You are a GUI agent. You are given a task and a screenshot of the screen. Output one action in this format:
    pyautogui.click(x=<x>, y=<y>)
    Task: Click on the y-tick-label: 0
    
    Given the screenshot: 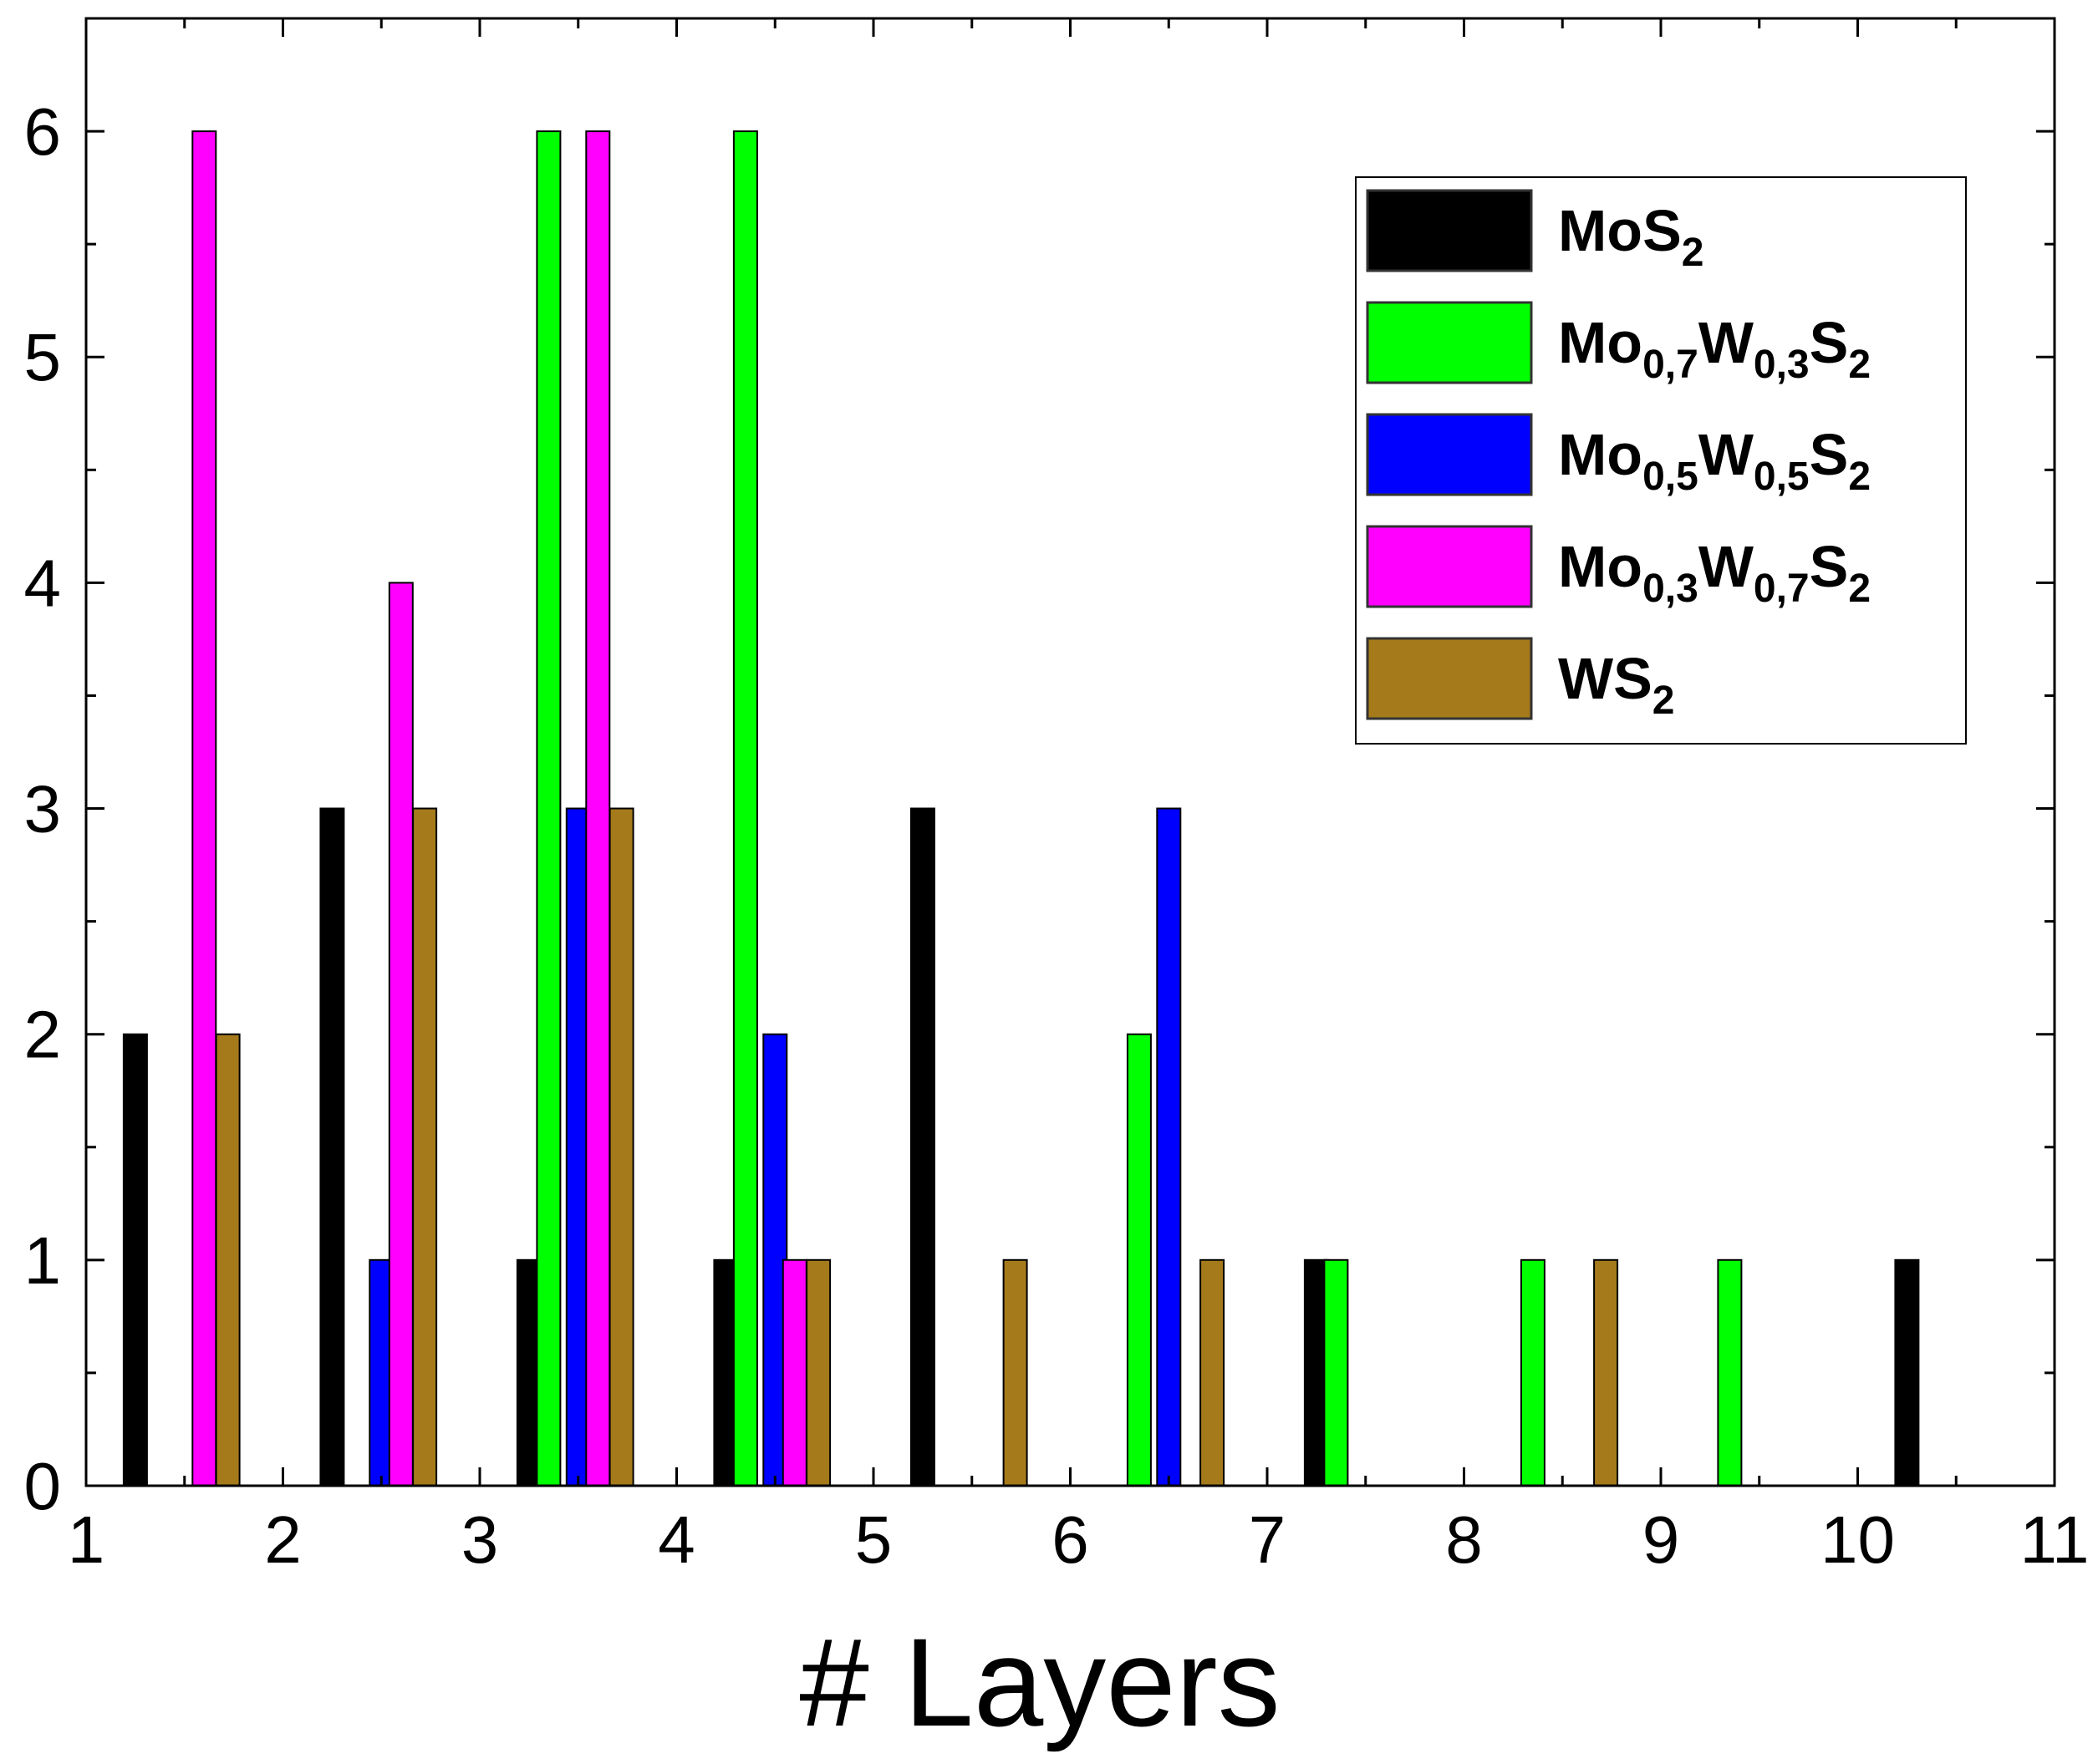 What is the action you would take?
    pyautogui.click(x=43, y=1486)
    